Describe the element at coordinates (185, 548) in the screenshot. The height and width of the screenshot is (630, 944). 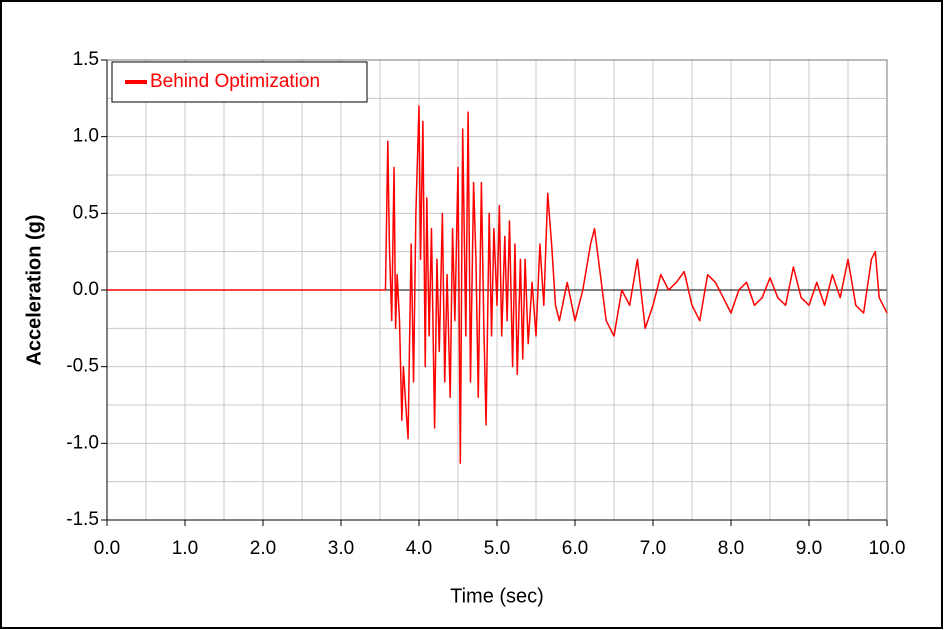
I see `x-tick-label: 1.0` at that location.